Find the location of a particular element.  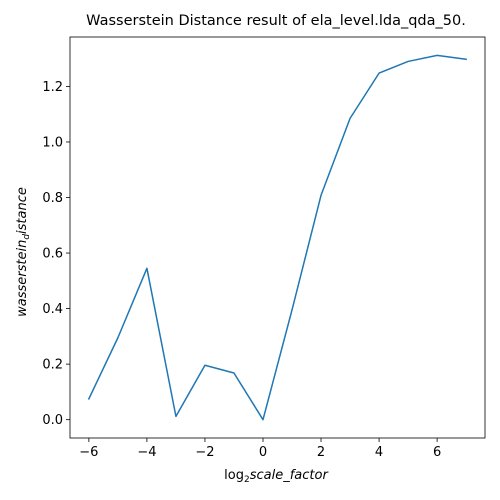

x-tick-label: −2 is located at coordinates (204, 452).